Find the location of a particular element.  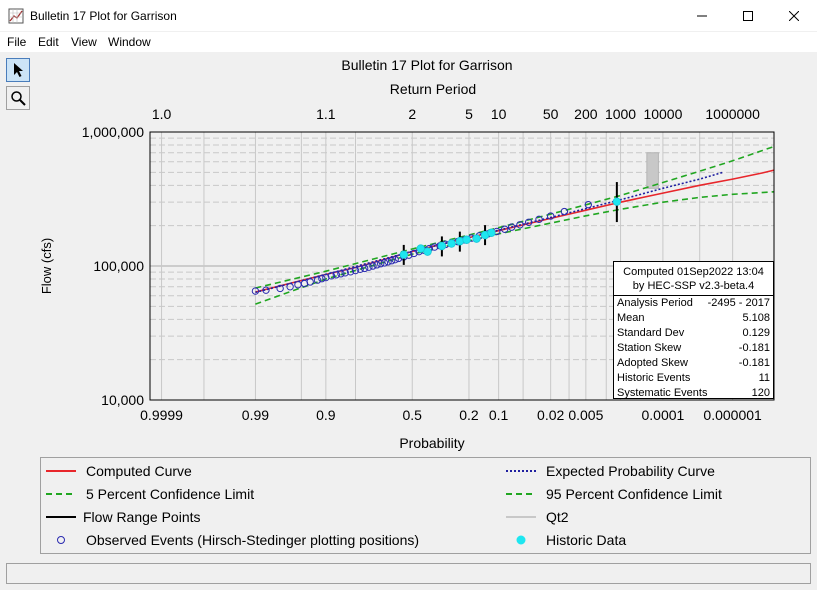

return-period-tick-label: 2 is located at coordinates (412, 114).